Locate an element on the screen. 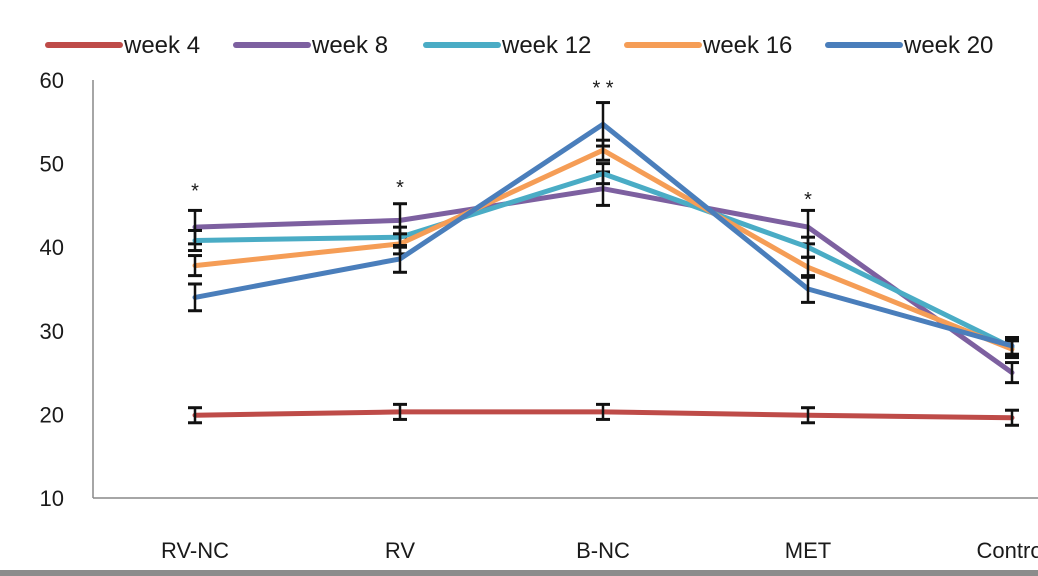 The width and height of the screenshot is (1038, 576). annotations: * * * * * is located at coordinates (501, 144).